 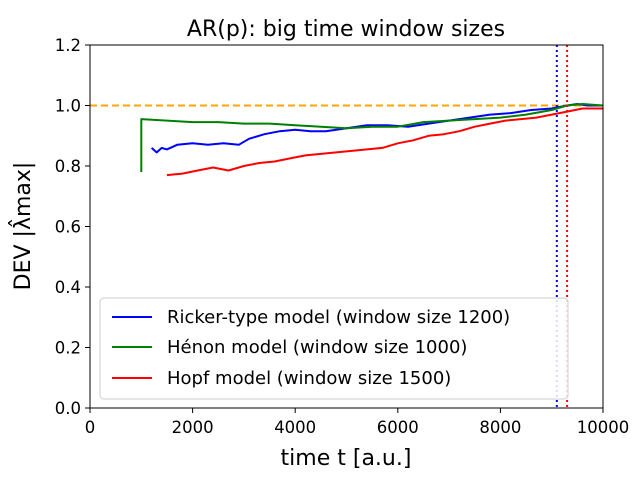 I want to click on legend-entry-1: Hénon model (window size 1000), so click(x=317, y=347).